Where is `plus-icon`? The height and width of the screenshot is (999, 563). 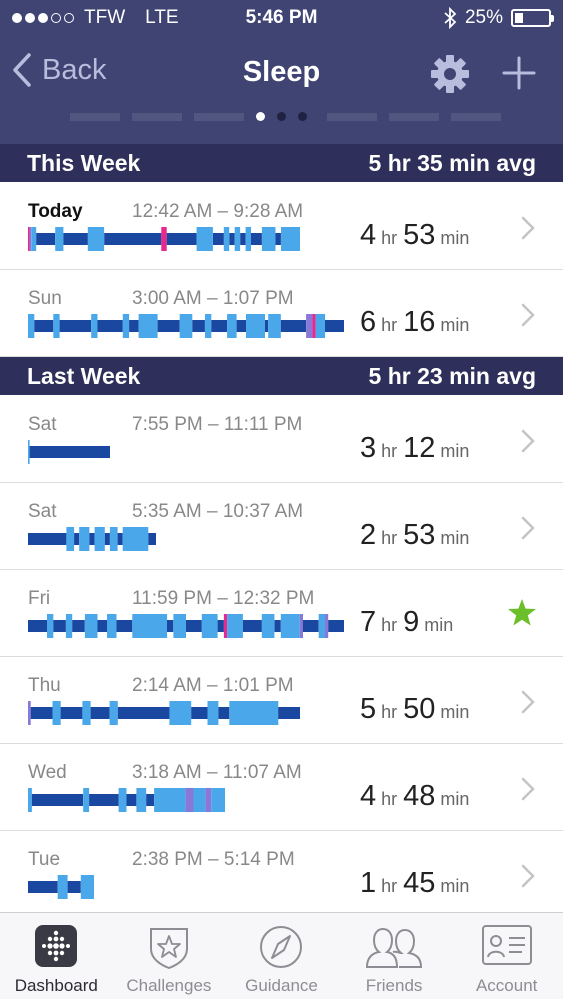 plus-icon is located at coordinates (519, 73).